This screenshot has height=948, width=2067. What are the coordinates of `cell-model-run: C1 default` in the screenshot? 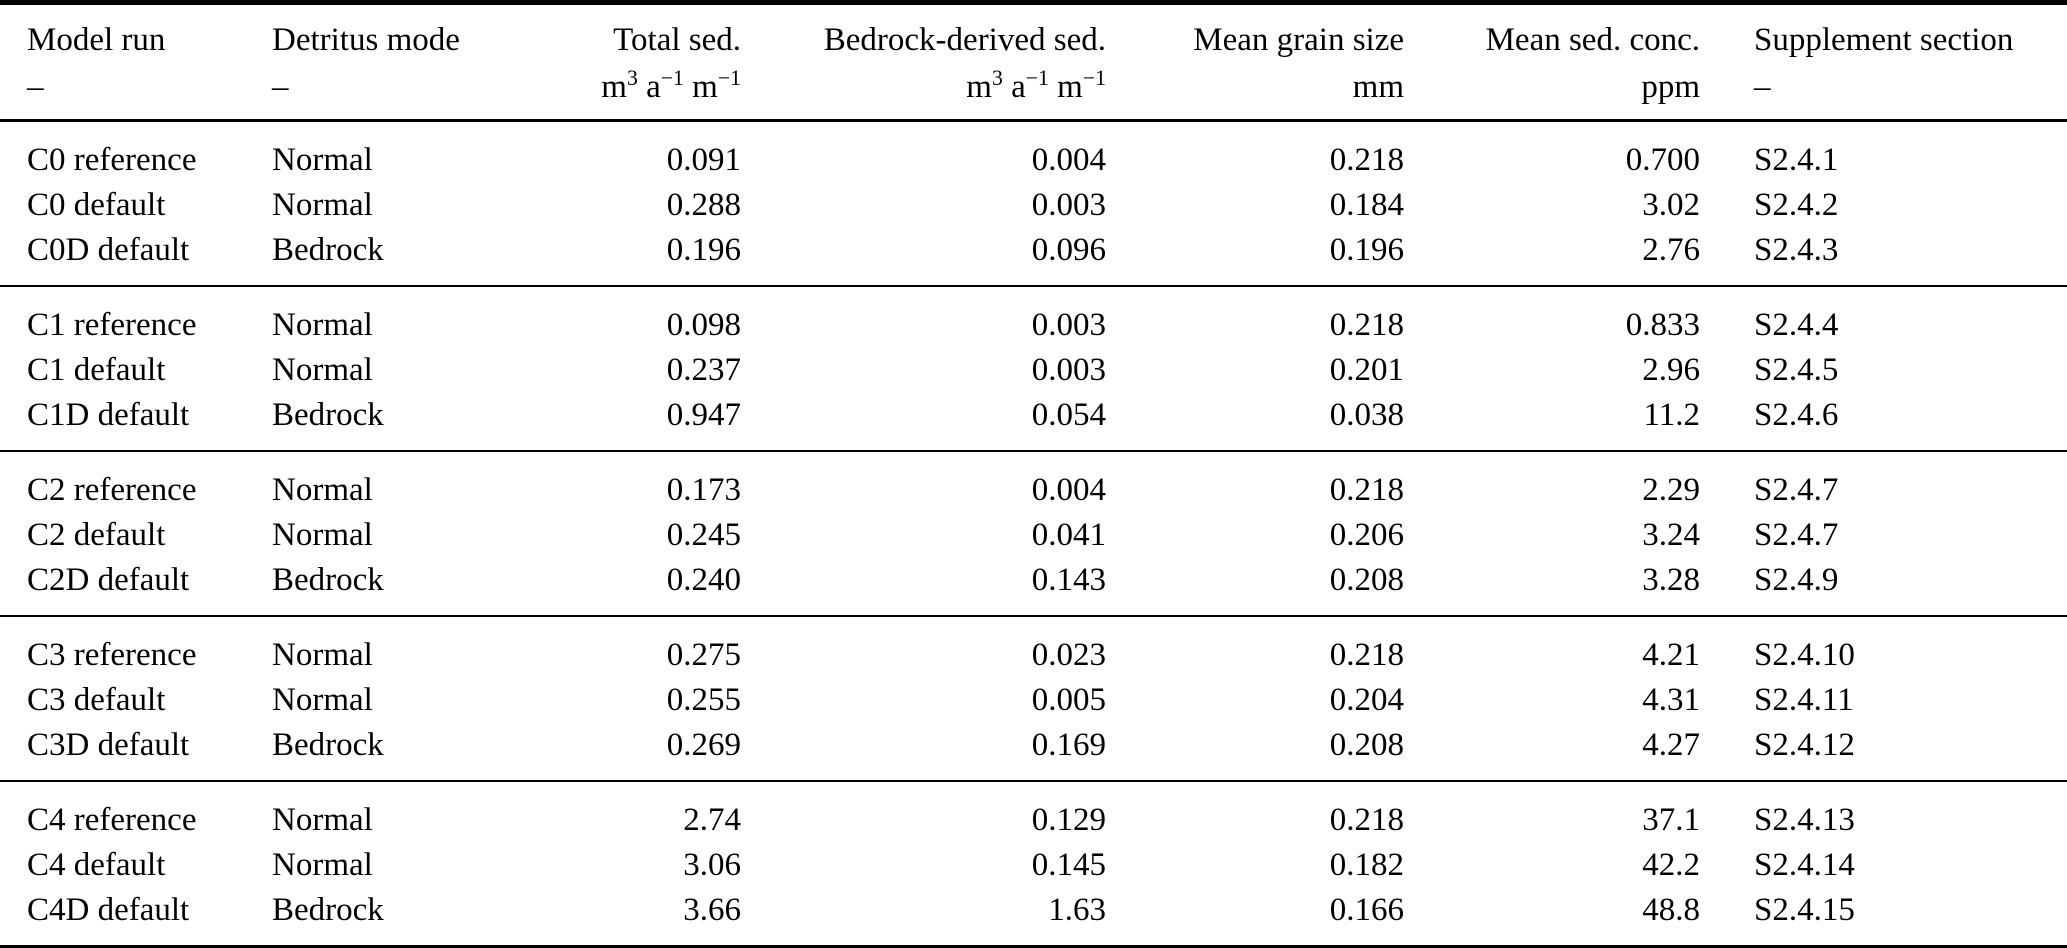 It's located at (96, 370).